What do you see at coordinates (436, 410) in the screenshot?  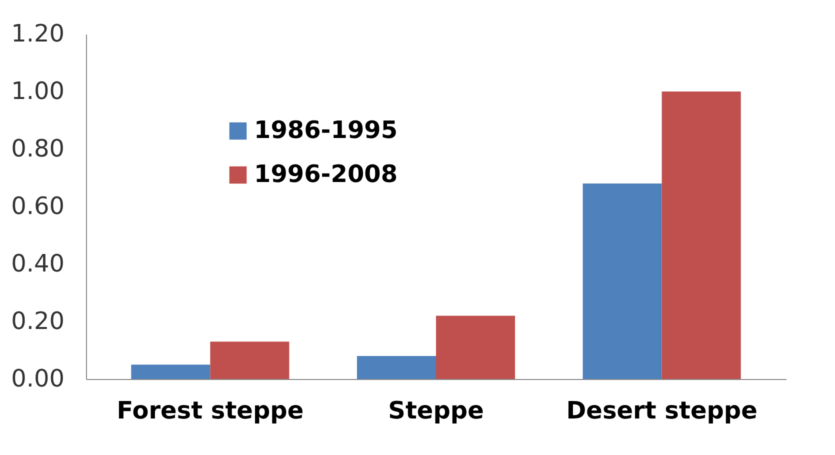 I see `x-tick-label: Steppe` at bounding box center [436, 410].